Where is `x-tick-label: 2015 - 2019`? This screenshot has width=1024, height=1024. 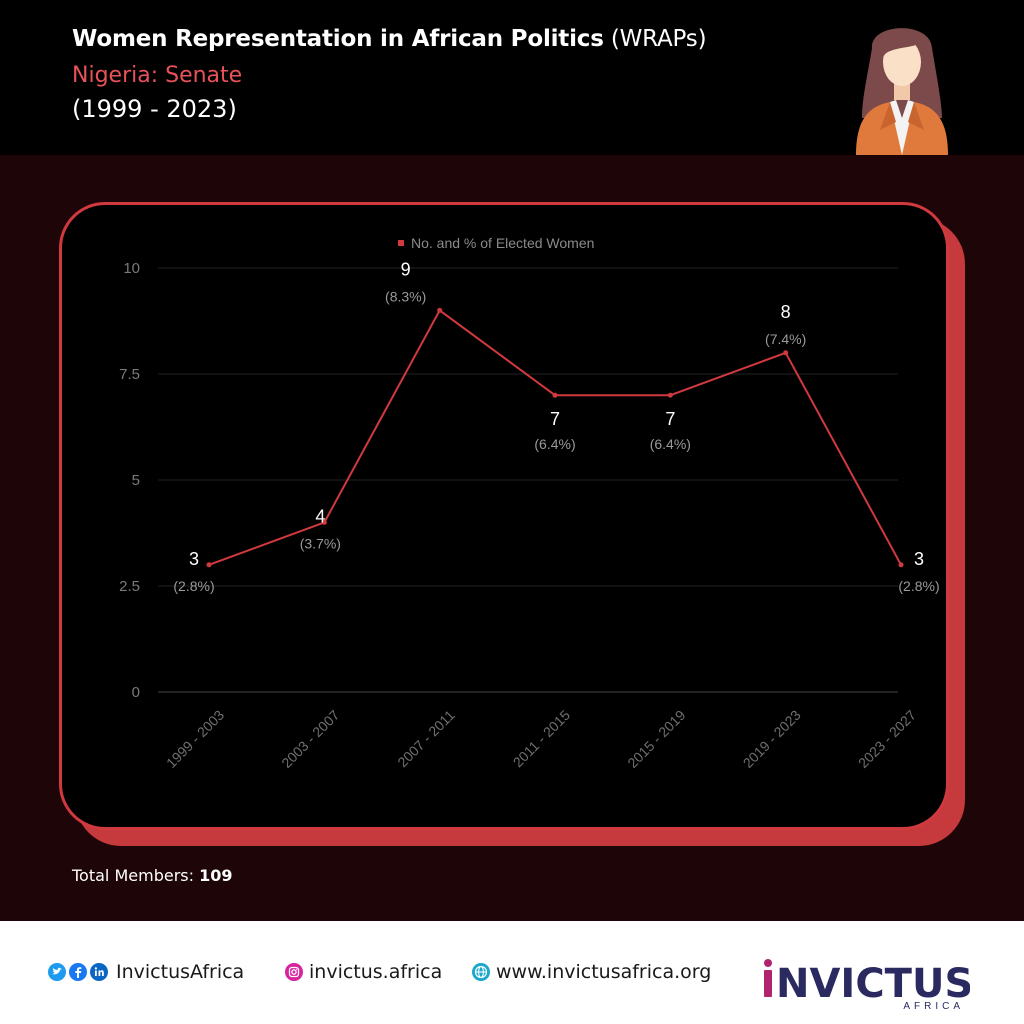 x-tick-label: 2015 - 2019 is located at coordinates (656, 739).